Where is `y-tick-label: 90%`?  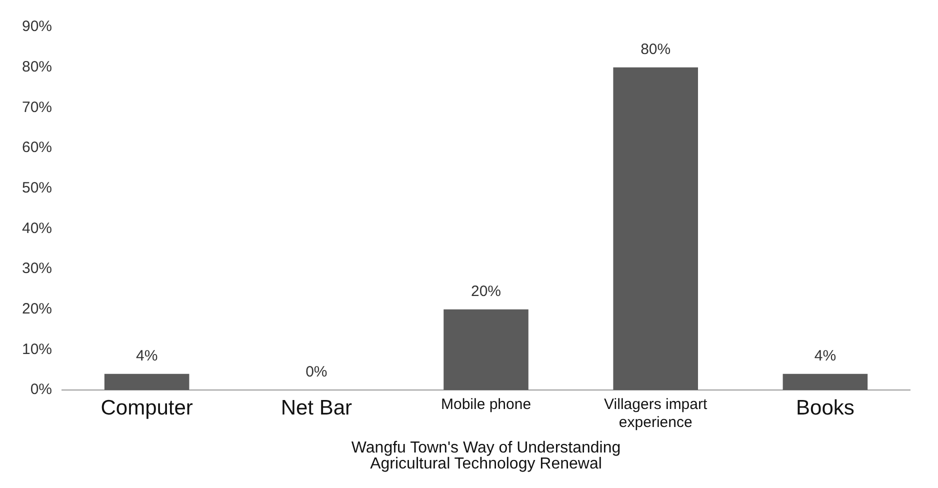 y-tick-label: 90% is located at coordinates (37, 27).